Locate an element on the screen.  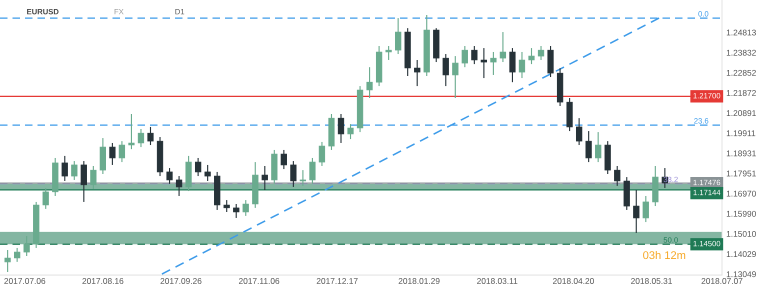
y-tick-label: 1.18931 is located at coordinates (741, 153).